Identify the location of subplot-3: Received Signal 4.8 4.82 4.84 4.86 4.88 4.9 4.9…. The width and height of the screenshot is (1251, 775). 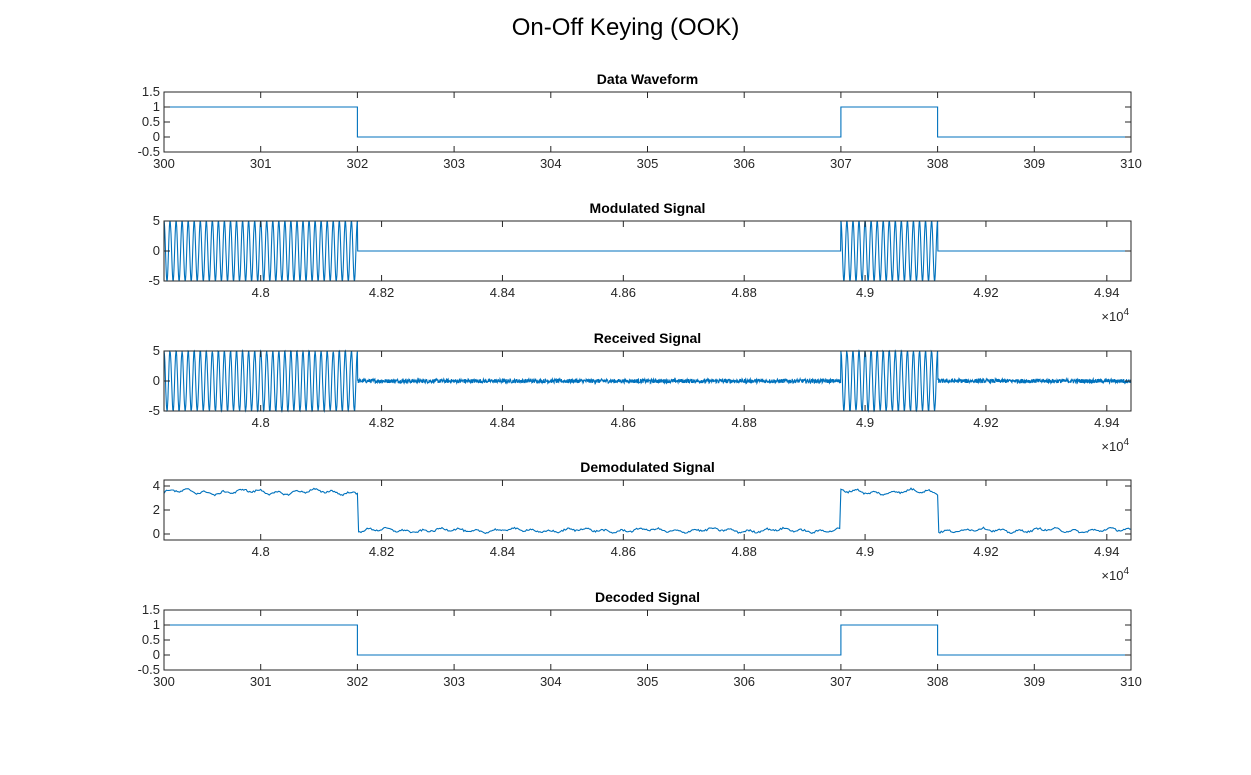
(640, 392).